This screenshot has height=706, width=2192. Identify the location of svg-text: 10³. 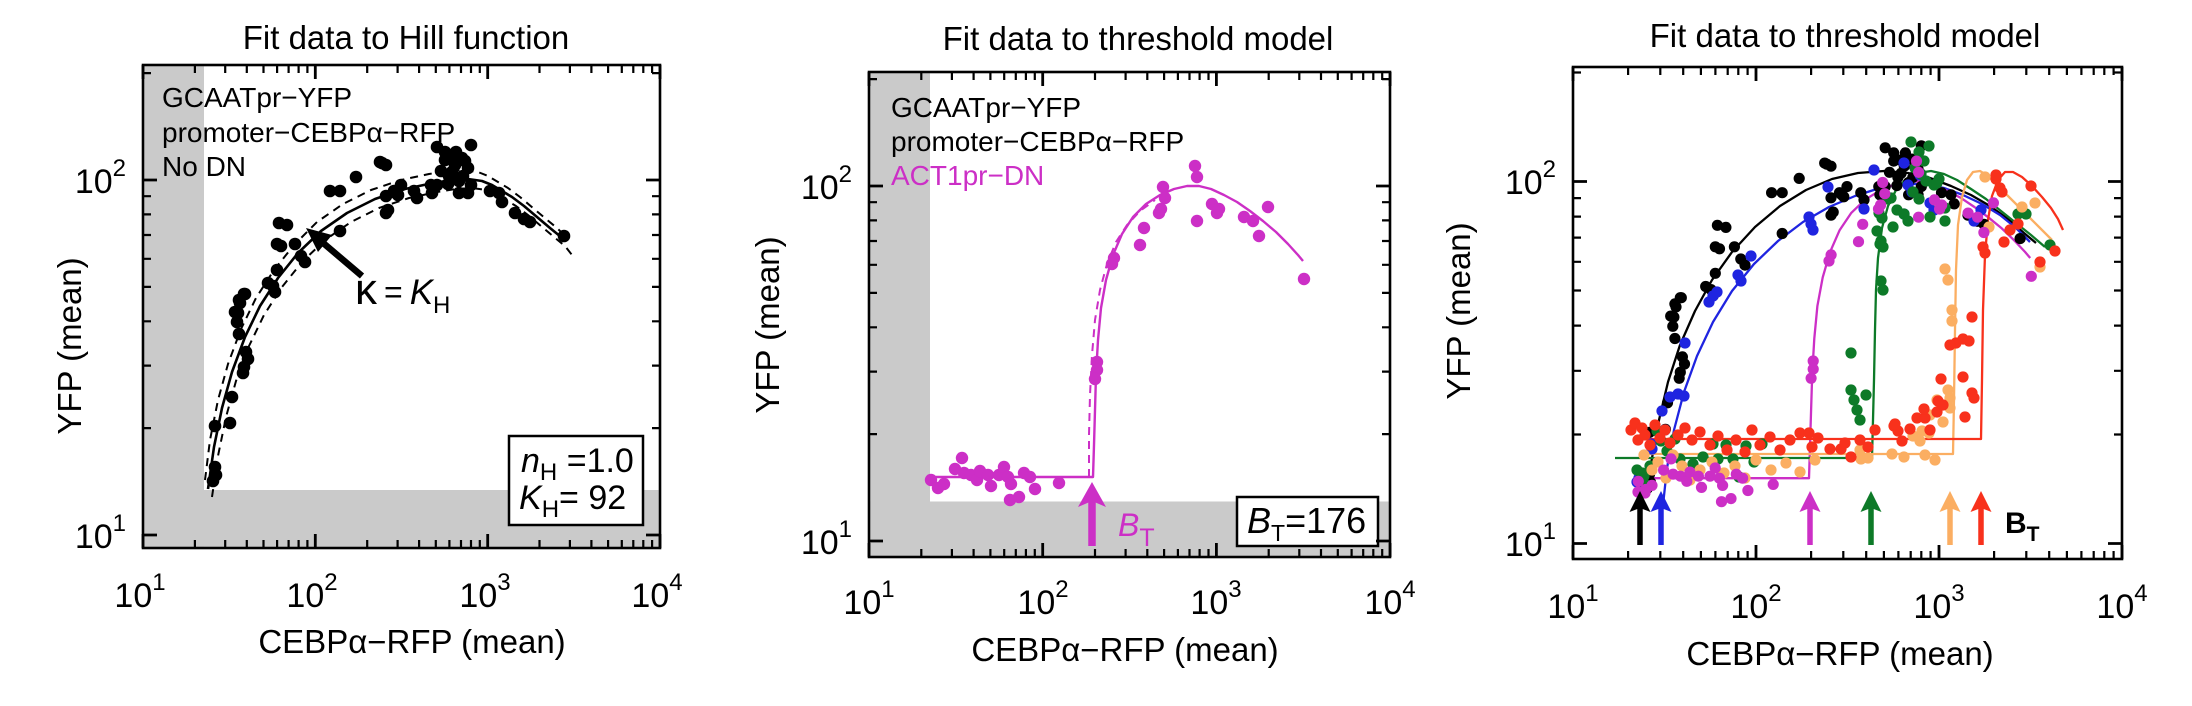
(1938, 603).